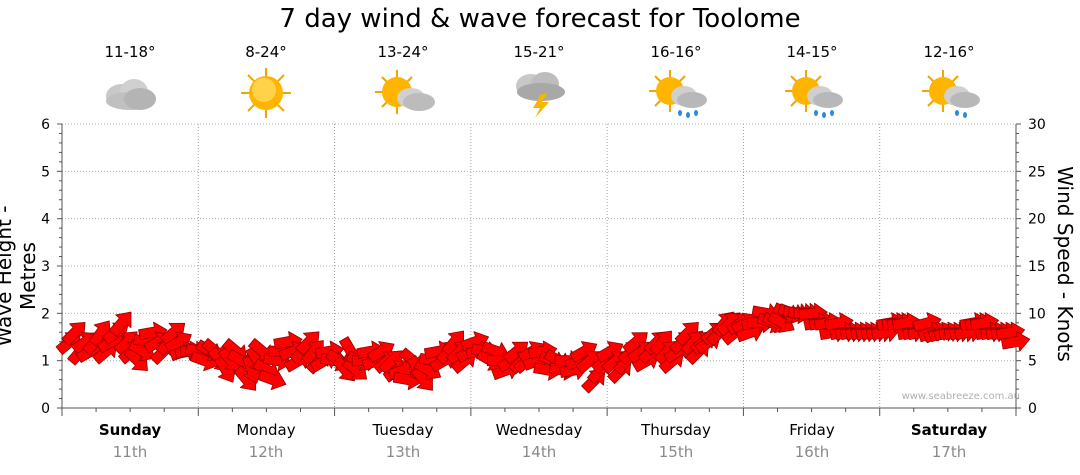  I want to click on day-date: 16th, so click(812, 452).